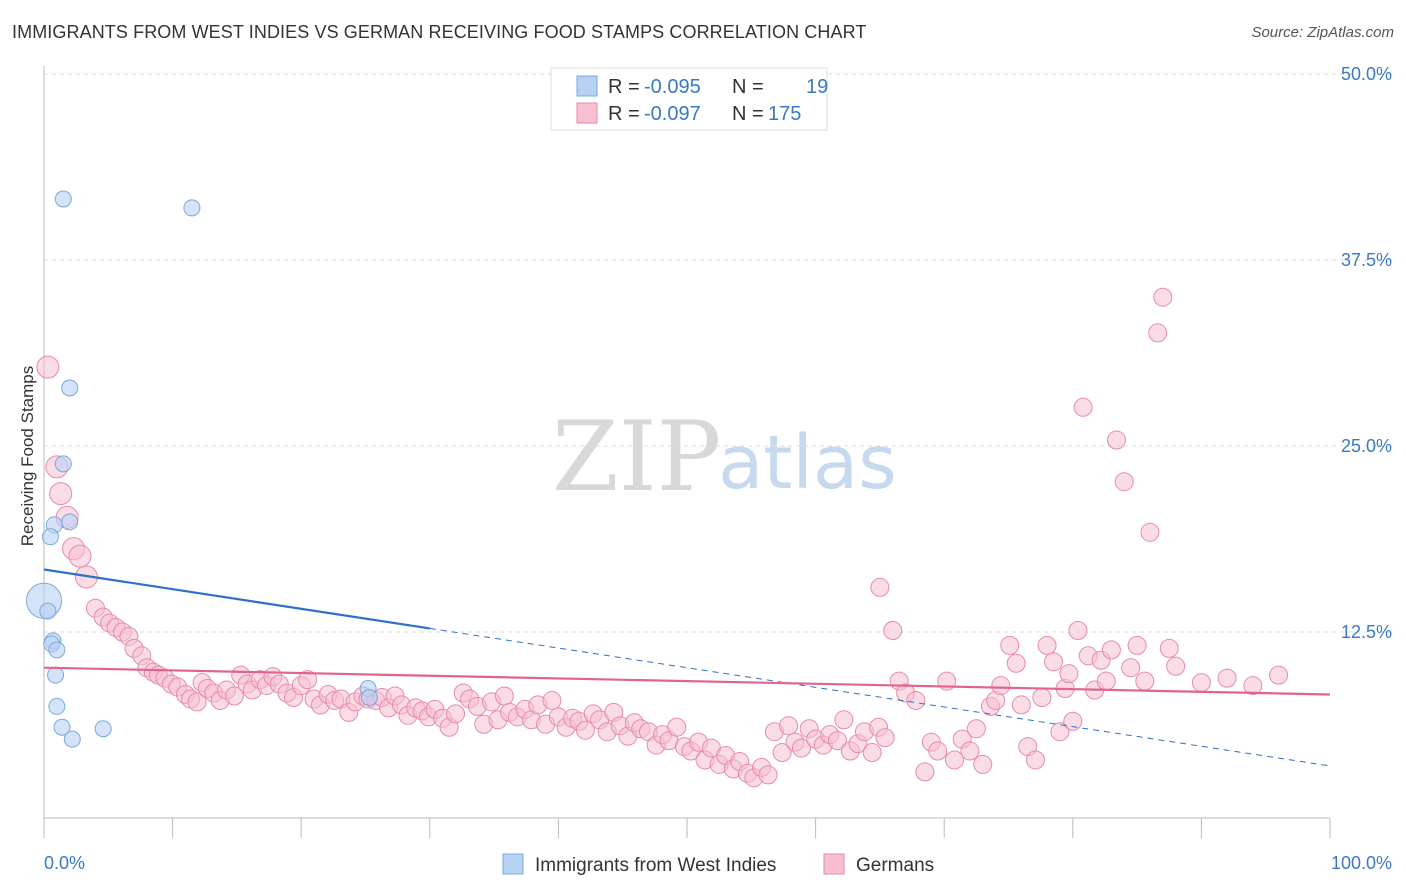 The image size is (1406, 892). I want to click on x-tick-label: 0.0%, so click(64, 863).